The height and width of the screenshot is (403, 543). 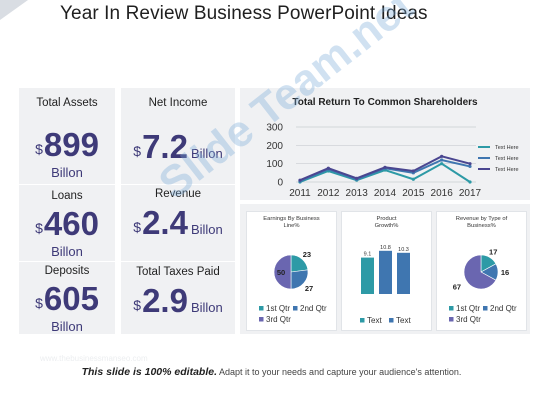 I want to click on revenue-type-pie-chart: 17 16 67 1st Qtr 2nd Qtr 3rd Qtr, so click(x=483, y=285).